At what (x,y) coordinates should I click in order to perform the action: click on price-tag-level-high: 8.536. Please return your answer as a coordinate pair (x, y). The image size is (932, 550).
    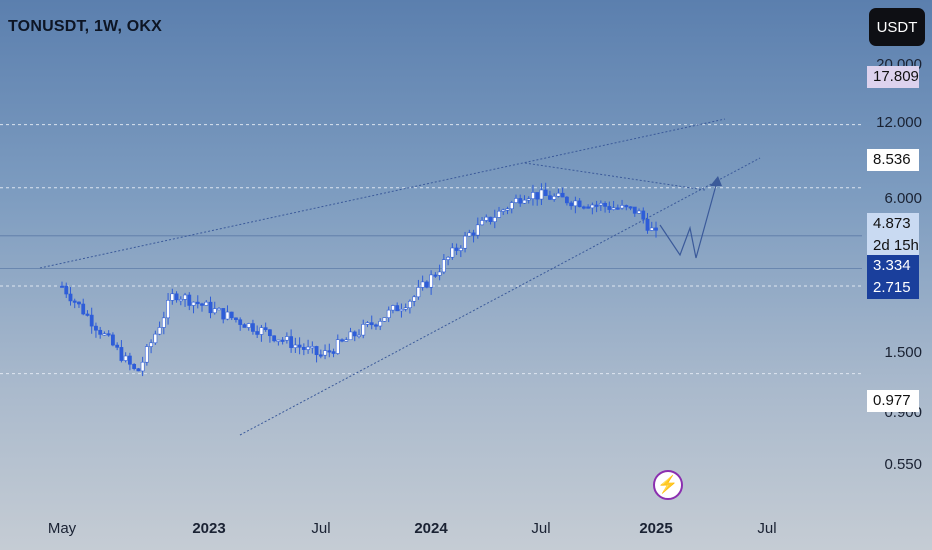
    Looking at the image, I should click on (893, 160).